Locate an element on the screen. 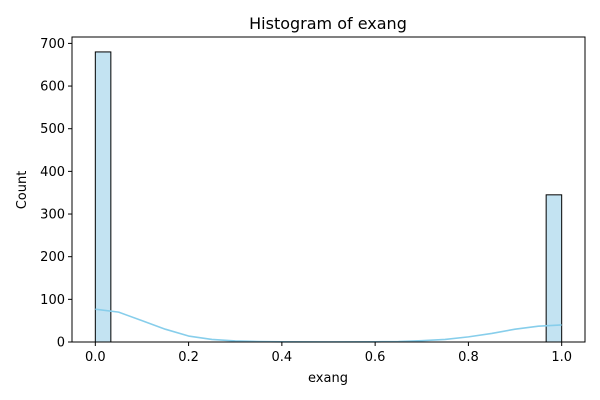 This screenshot has height=400, width=600. x-tick-label: 0.0 is located at coordinates (95, 357).